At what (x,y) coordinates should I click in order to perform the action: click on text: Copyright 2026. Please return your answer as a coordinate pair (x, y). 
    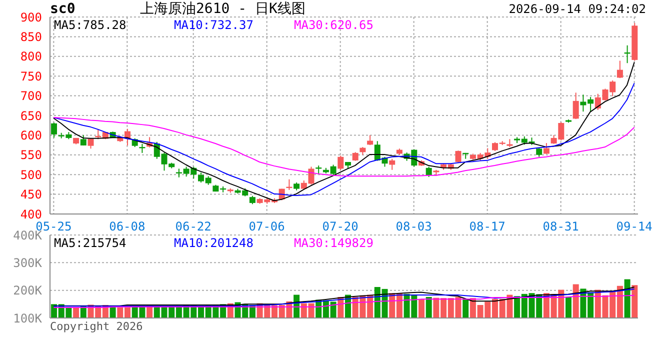
    Looking at the image, I should click on (96, 326).